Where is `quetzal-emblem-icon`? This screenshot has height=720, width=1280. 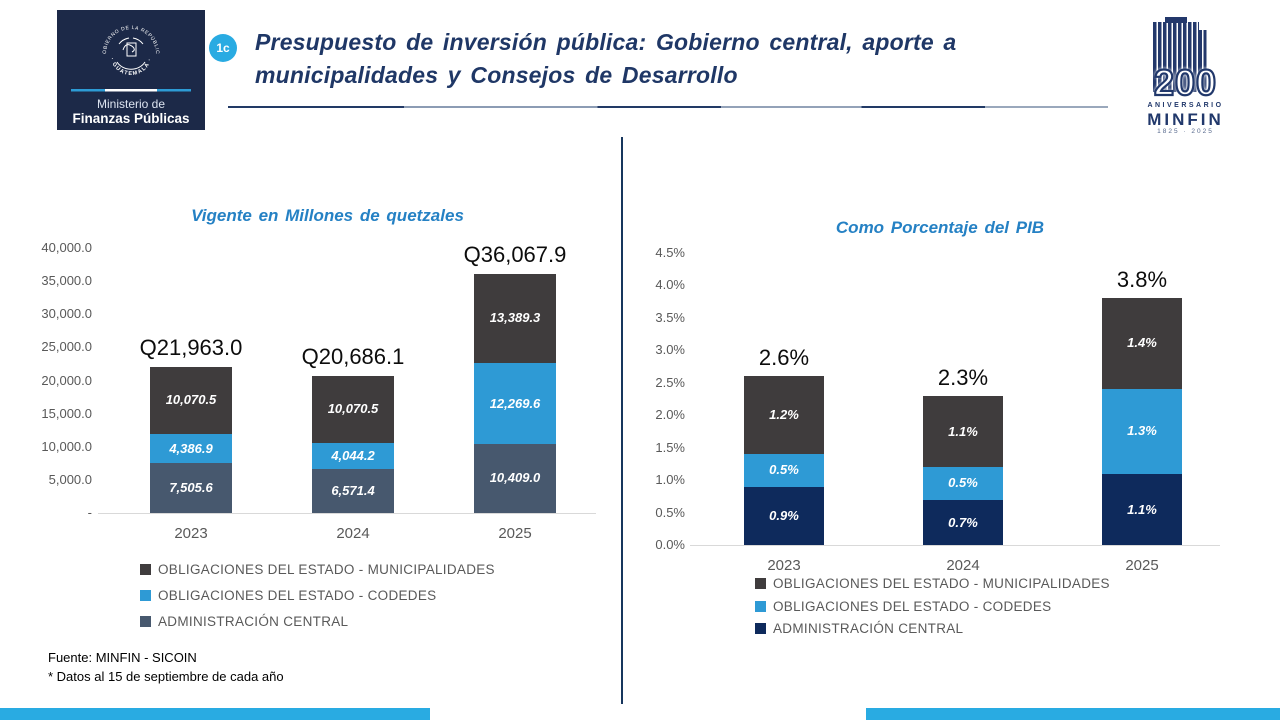 quetzal-emblem-icon is located at coordinates (131, 53).